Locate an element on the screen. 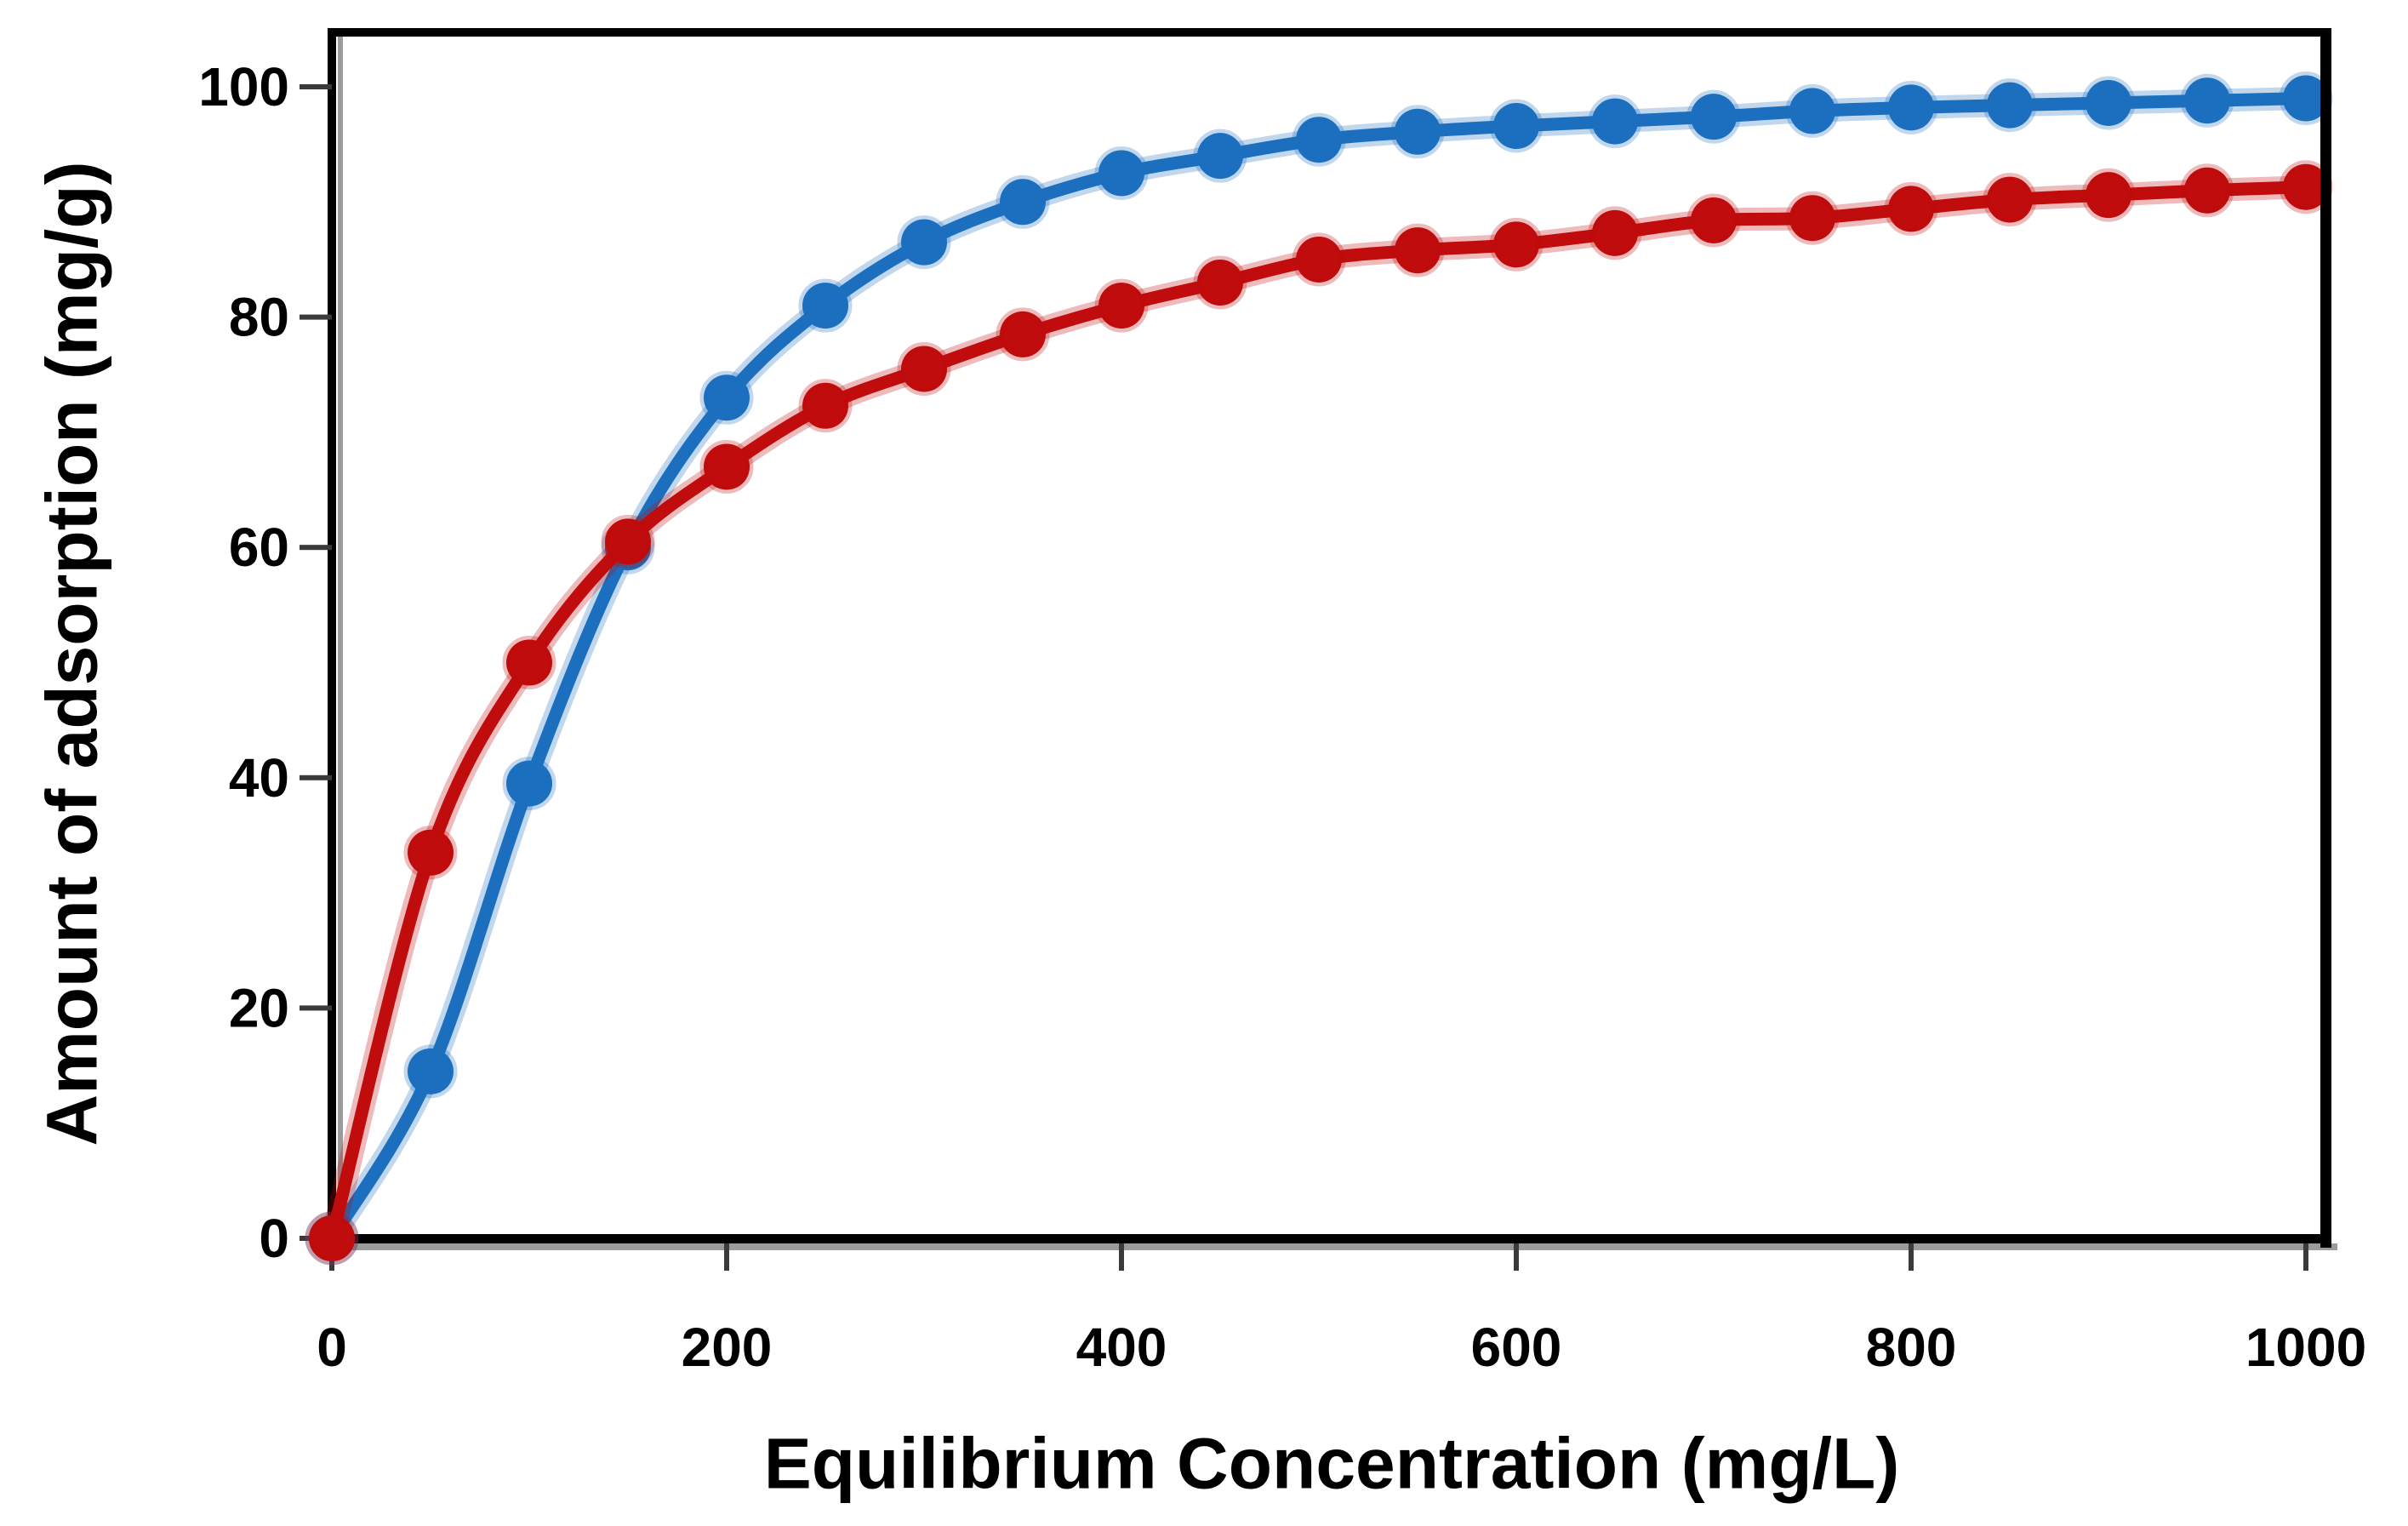 Image resolution: width=2408 pixels, height=1526 pixels. x-tick-label: 600 is located at coordinates (1516, 1348).